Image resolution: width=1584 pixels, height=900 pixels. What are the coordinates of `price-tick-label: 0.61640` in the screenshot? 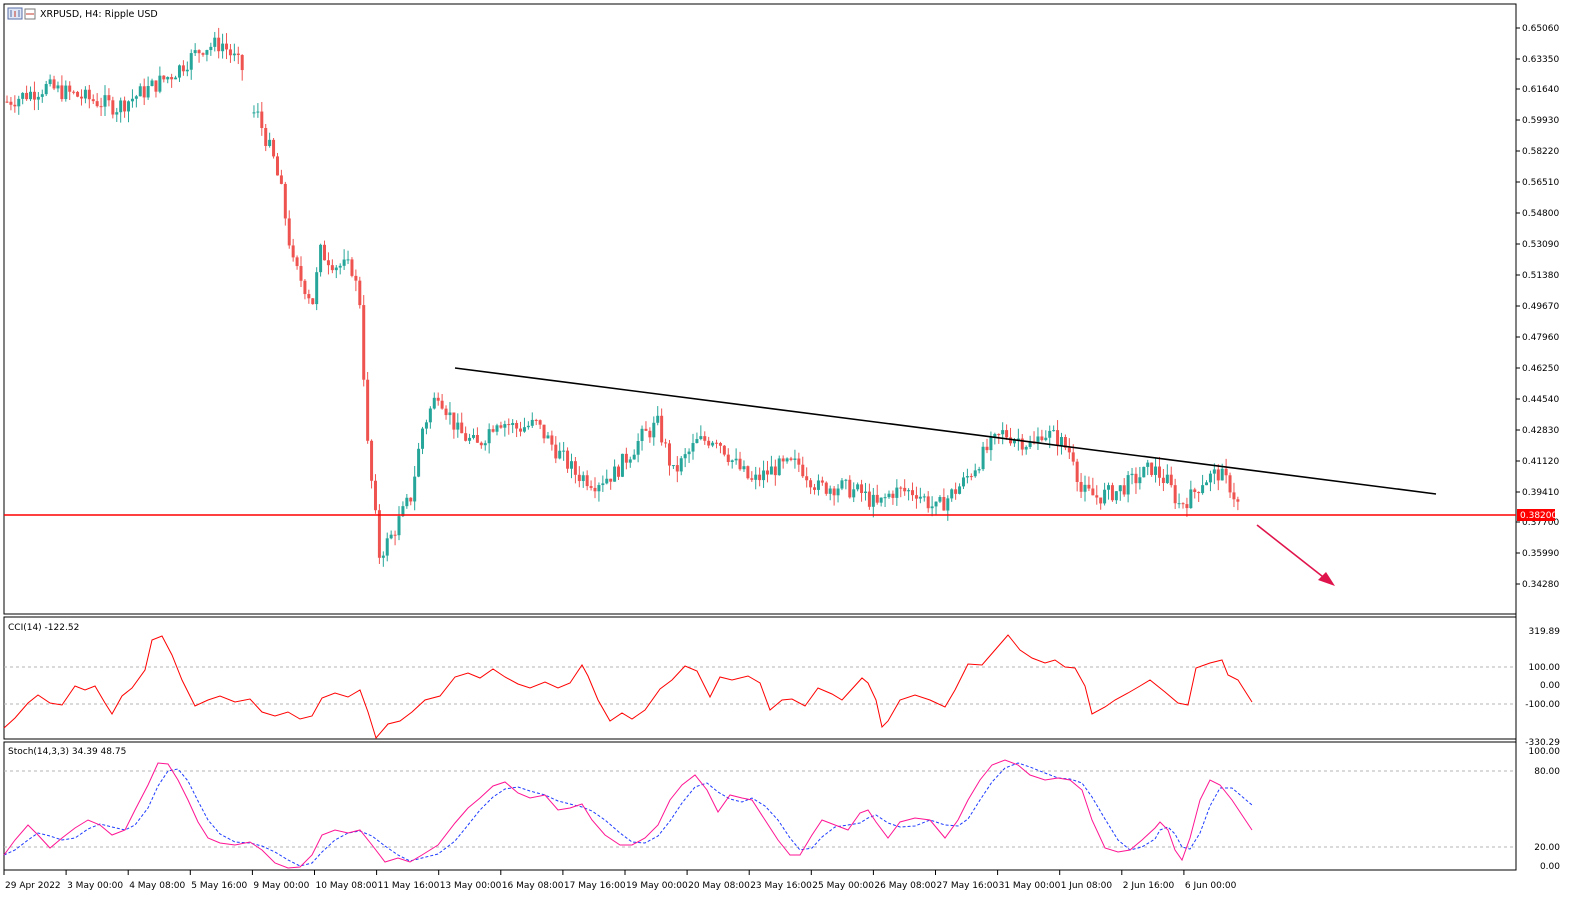 It's located at (1540, 90).